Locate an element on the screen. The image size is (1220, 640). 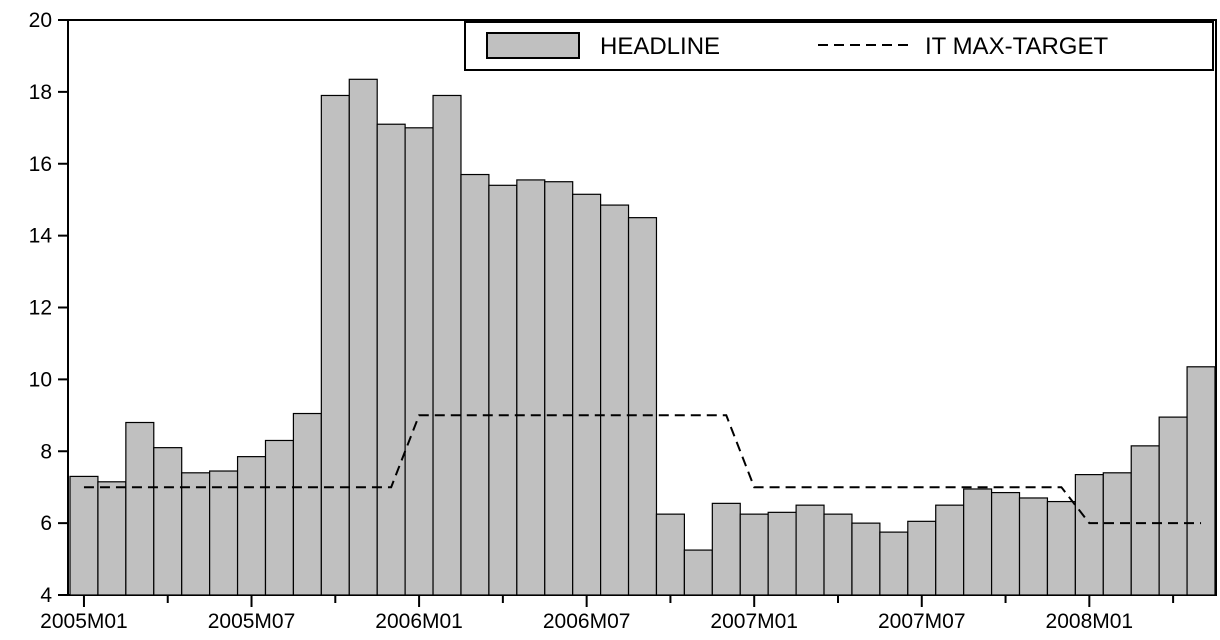
bar-2005m01 is located at coordinates (84, 535).